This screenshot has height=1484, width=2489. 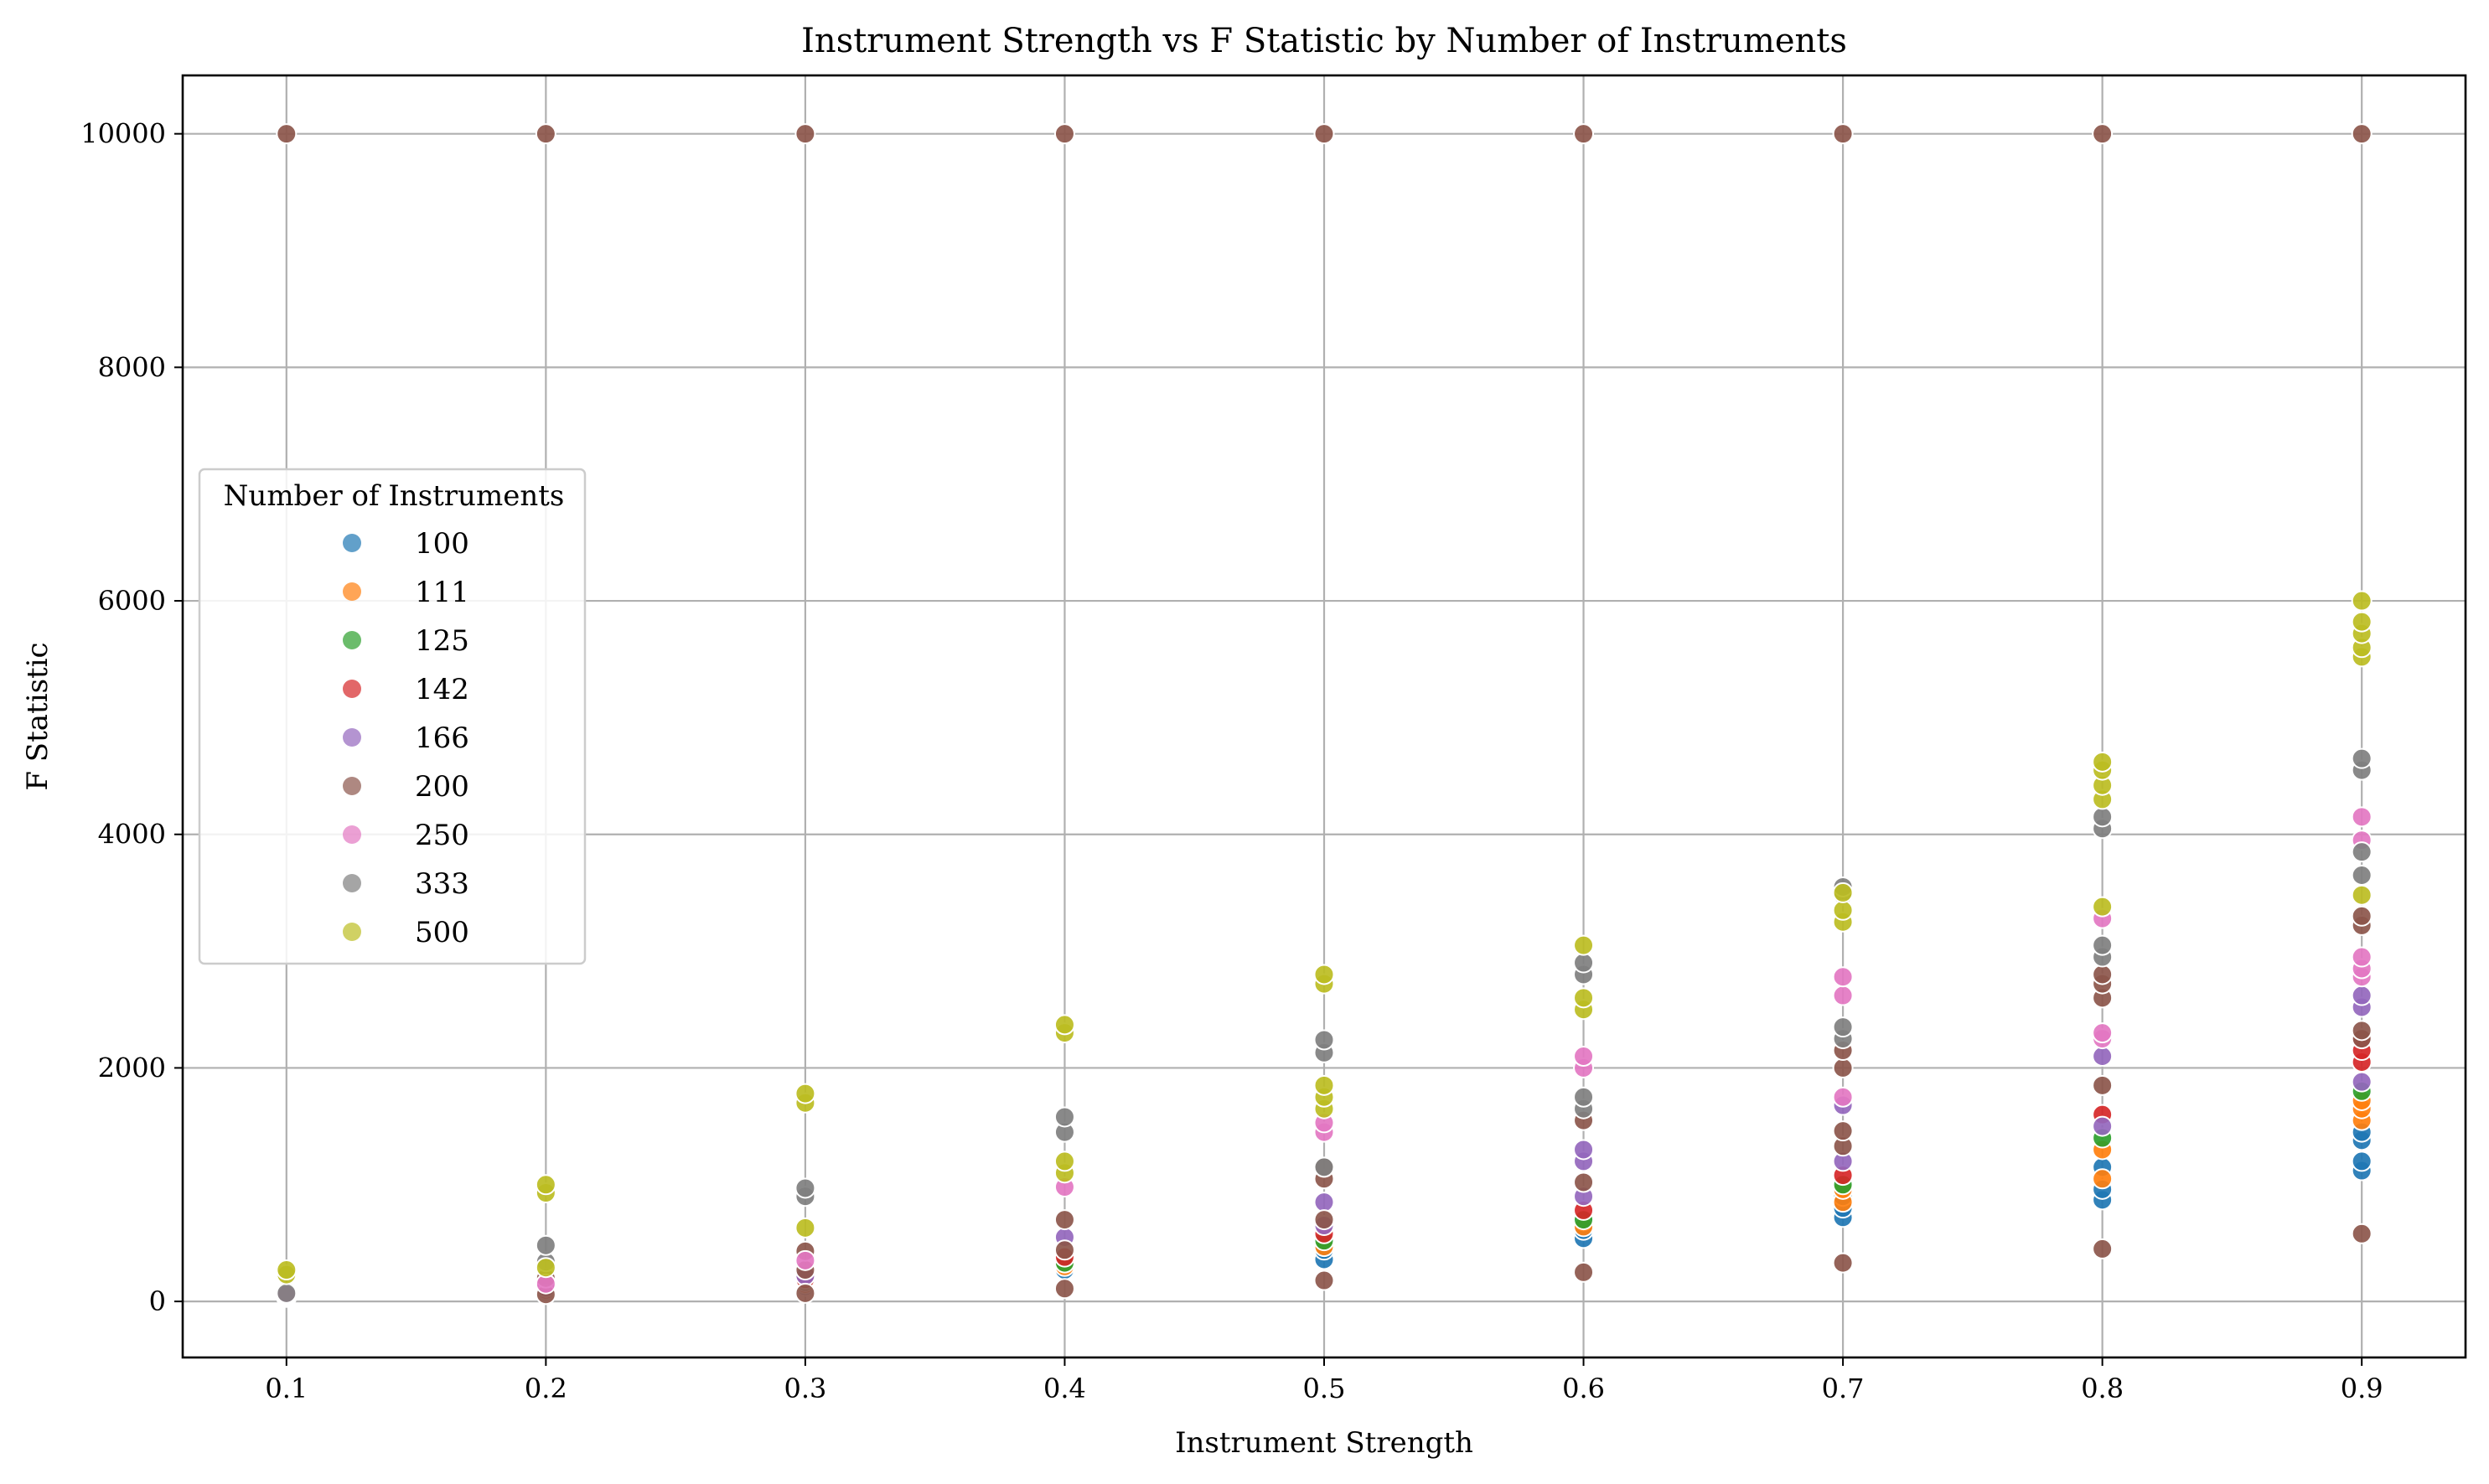 What do you see at coordinates (442, 738) in the screenshot?
I see `legend-label: 166` at bounding box center [442, 738].